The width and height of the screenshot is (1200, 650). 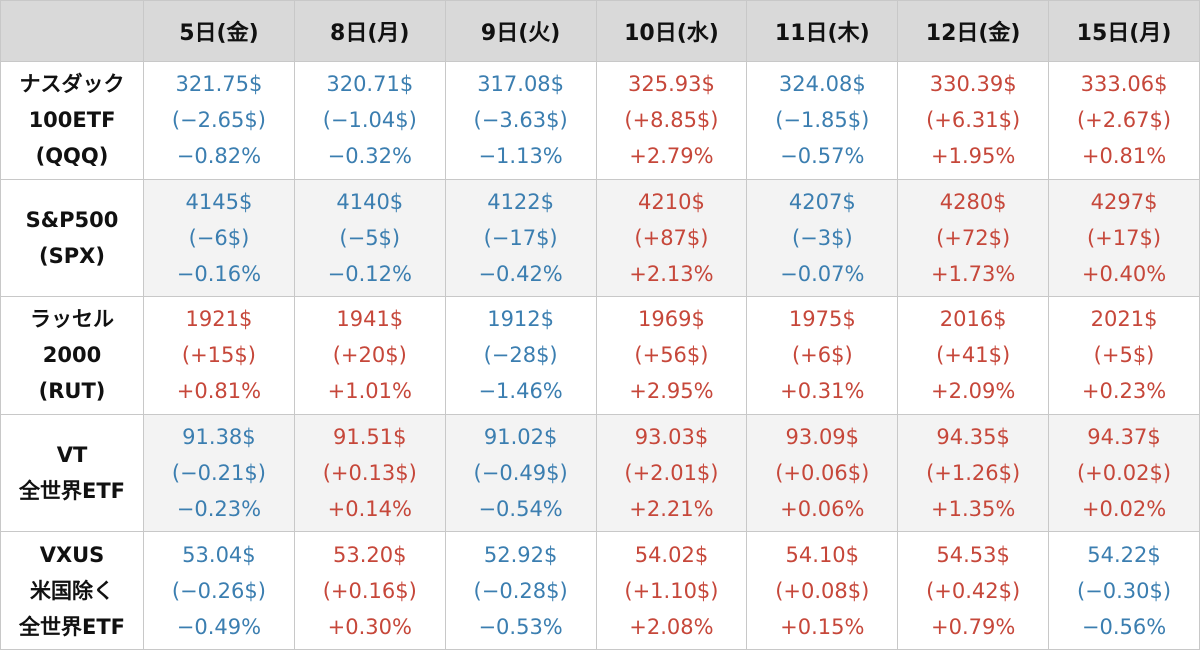 What do you see at coordinates (370, 84) in the screenshot?
I see `price-value: 320.71$` at bounding box center [370, 84].